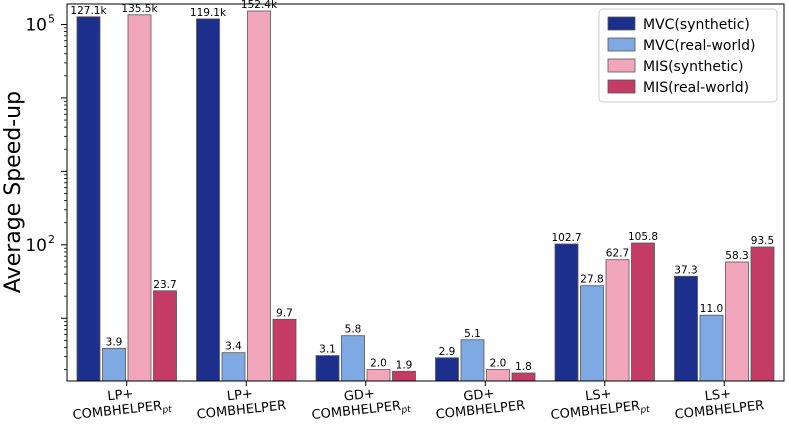 This screenshot has width=789, height=424. What do you see at coordinates (693, 67) in the screenshot?
I see `legend-label: MIS(synthetic)` at bounding box center [693, 67].